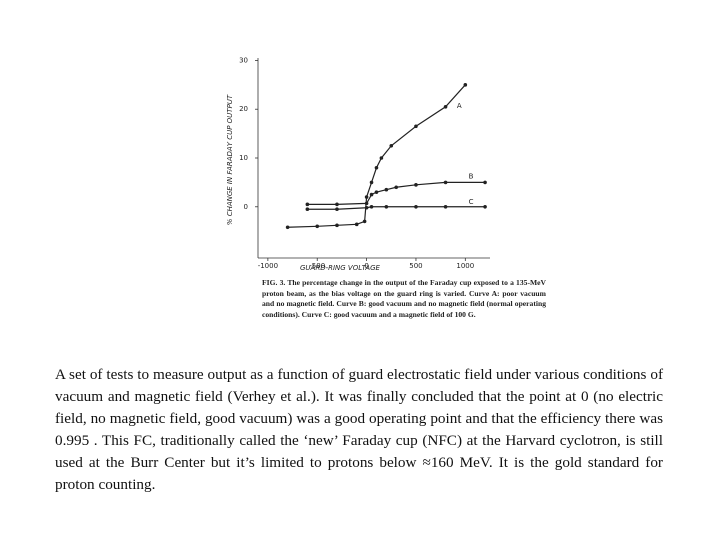  I want to click on y-tick-label: 30, so click(243, 60).